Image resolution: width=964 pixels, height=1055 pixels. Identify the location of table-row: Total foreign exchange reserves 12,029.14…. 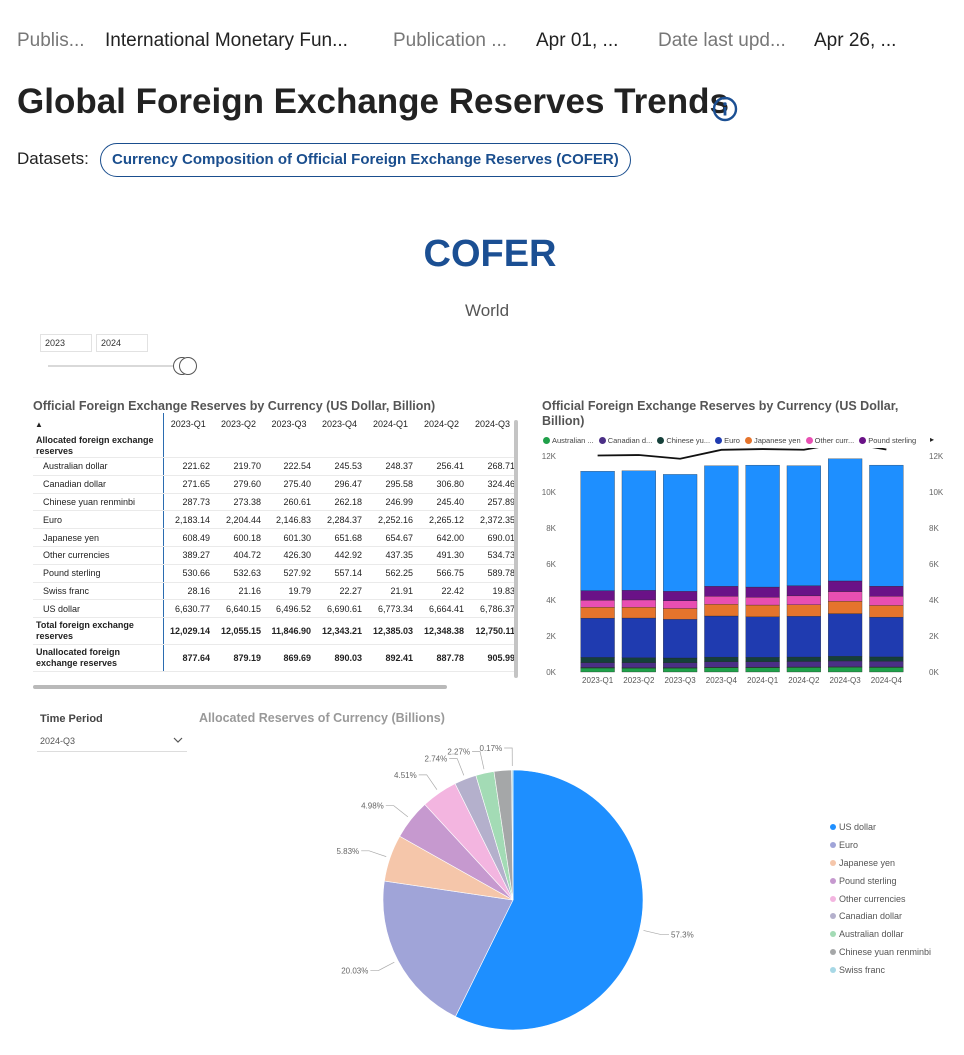
(275, 631).